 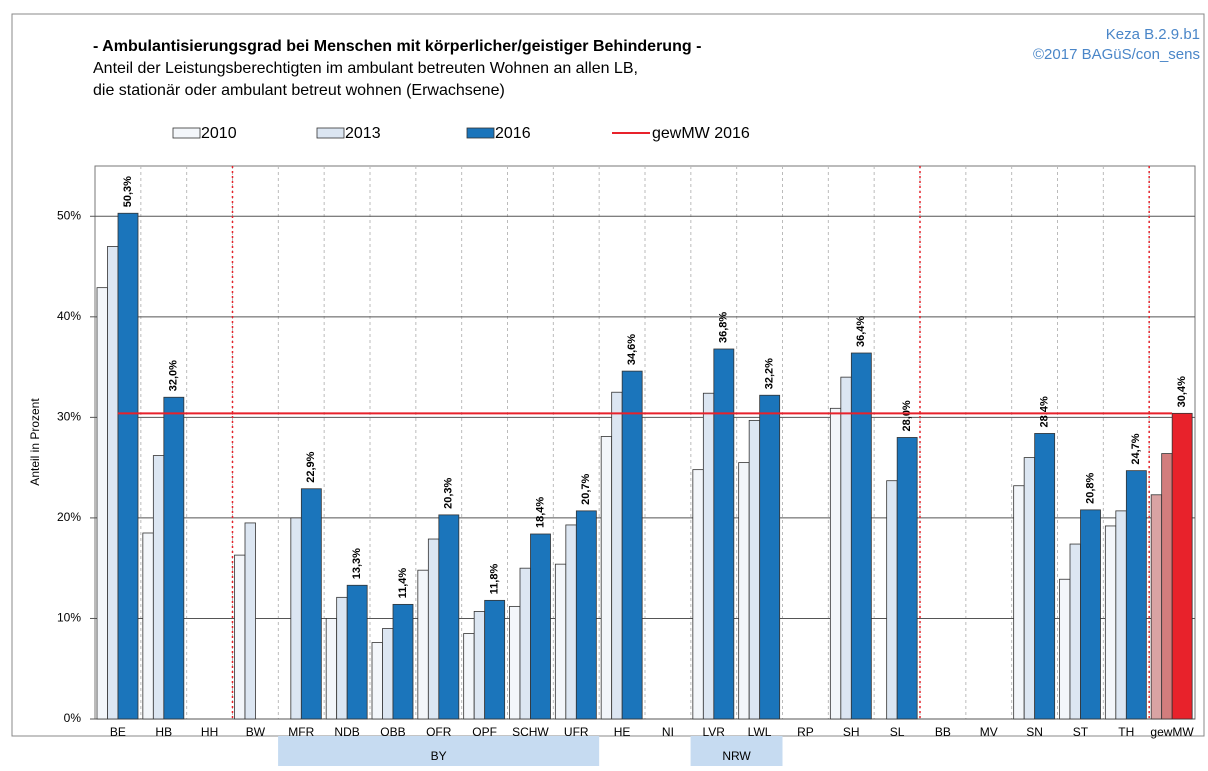 I want to click on data-label: 24,7%, so click(x=1136, y=448).